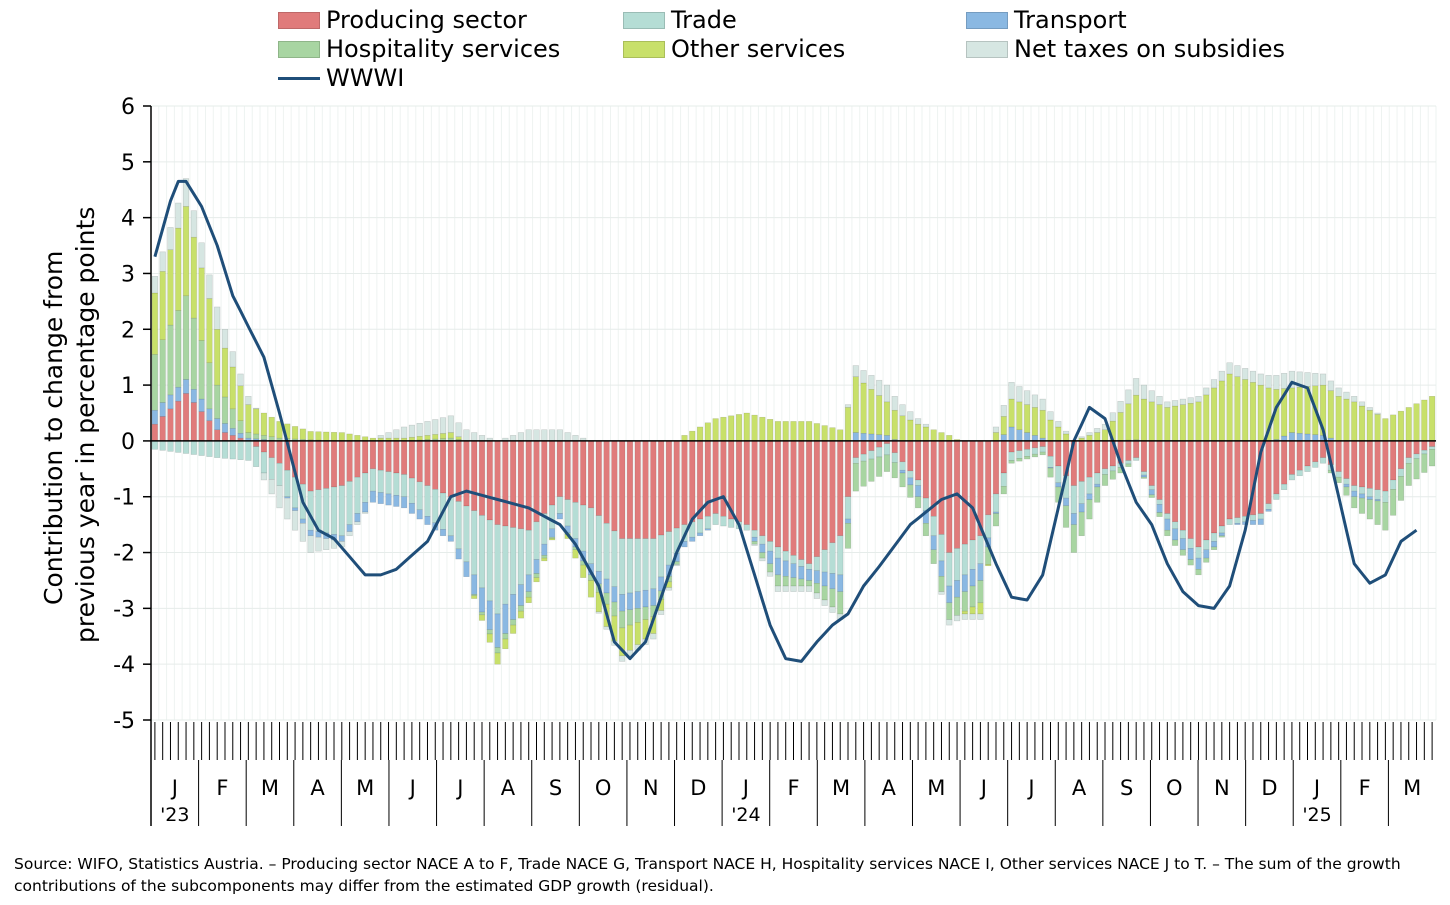 The height and width of the screenshot is (905, 1450). Describe the element at coordinates (680, 20) in the screenshot. I see `legend-trade: Trade` at that location.